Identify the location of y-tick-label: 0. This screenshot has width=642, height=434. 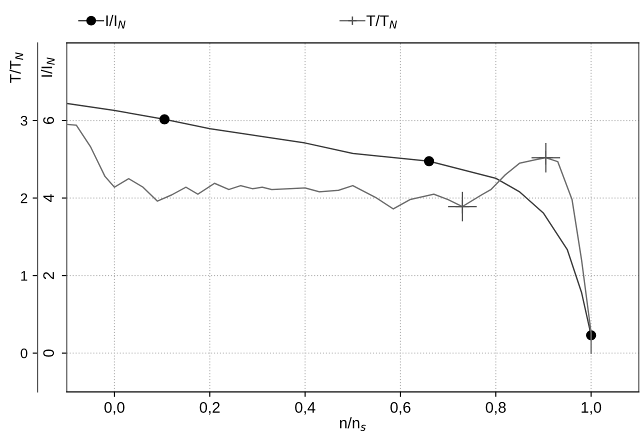
(48, 353).